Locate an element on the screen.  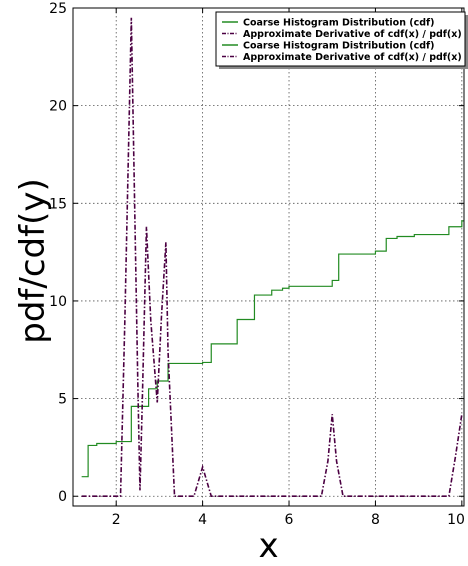
x-tick-label: 10 is located at coordinates (456, 520).